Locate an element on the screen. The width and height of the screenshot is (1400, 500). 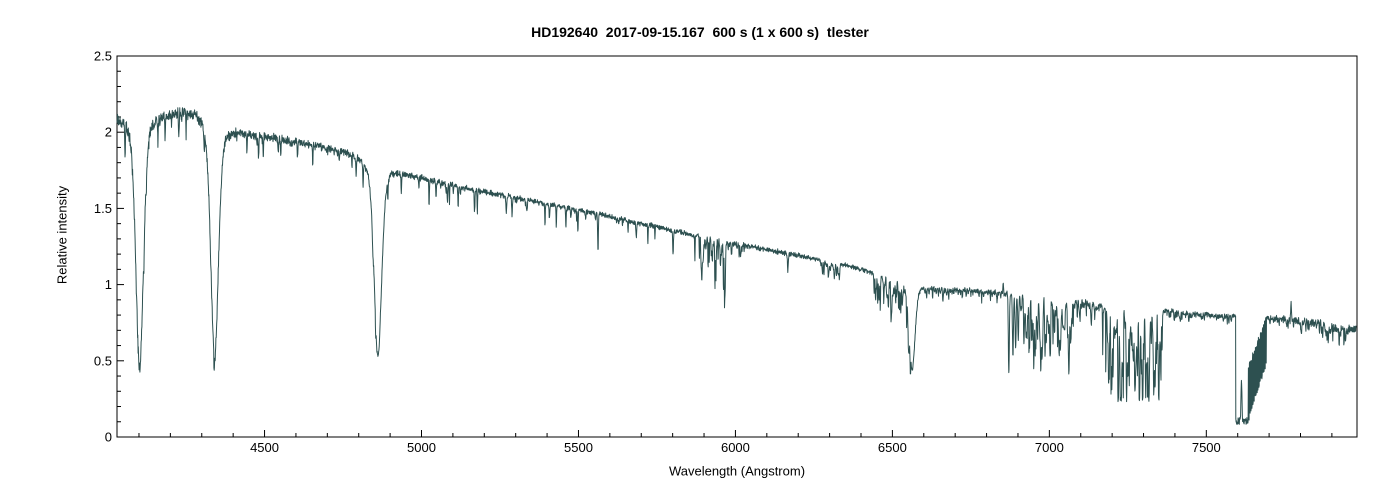
svg-text: 4500 is located at coordinates (264, 447).